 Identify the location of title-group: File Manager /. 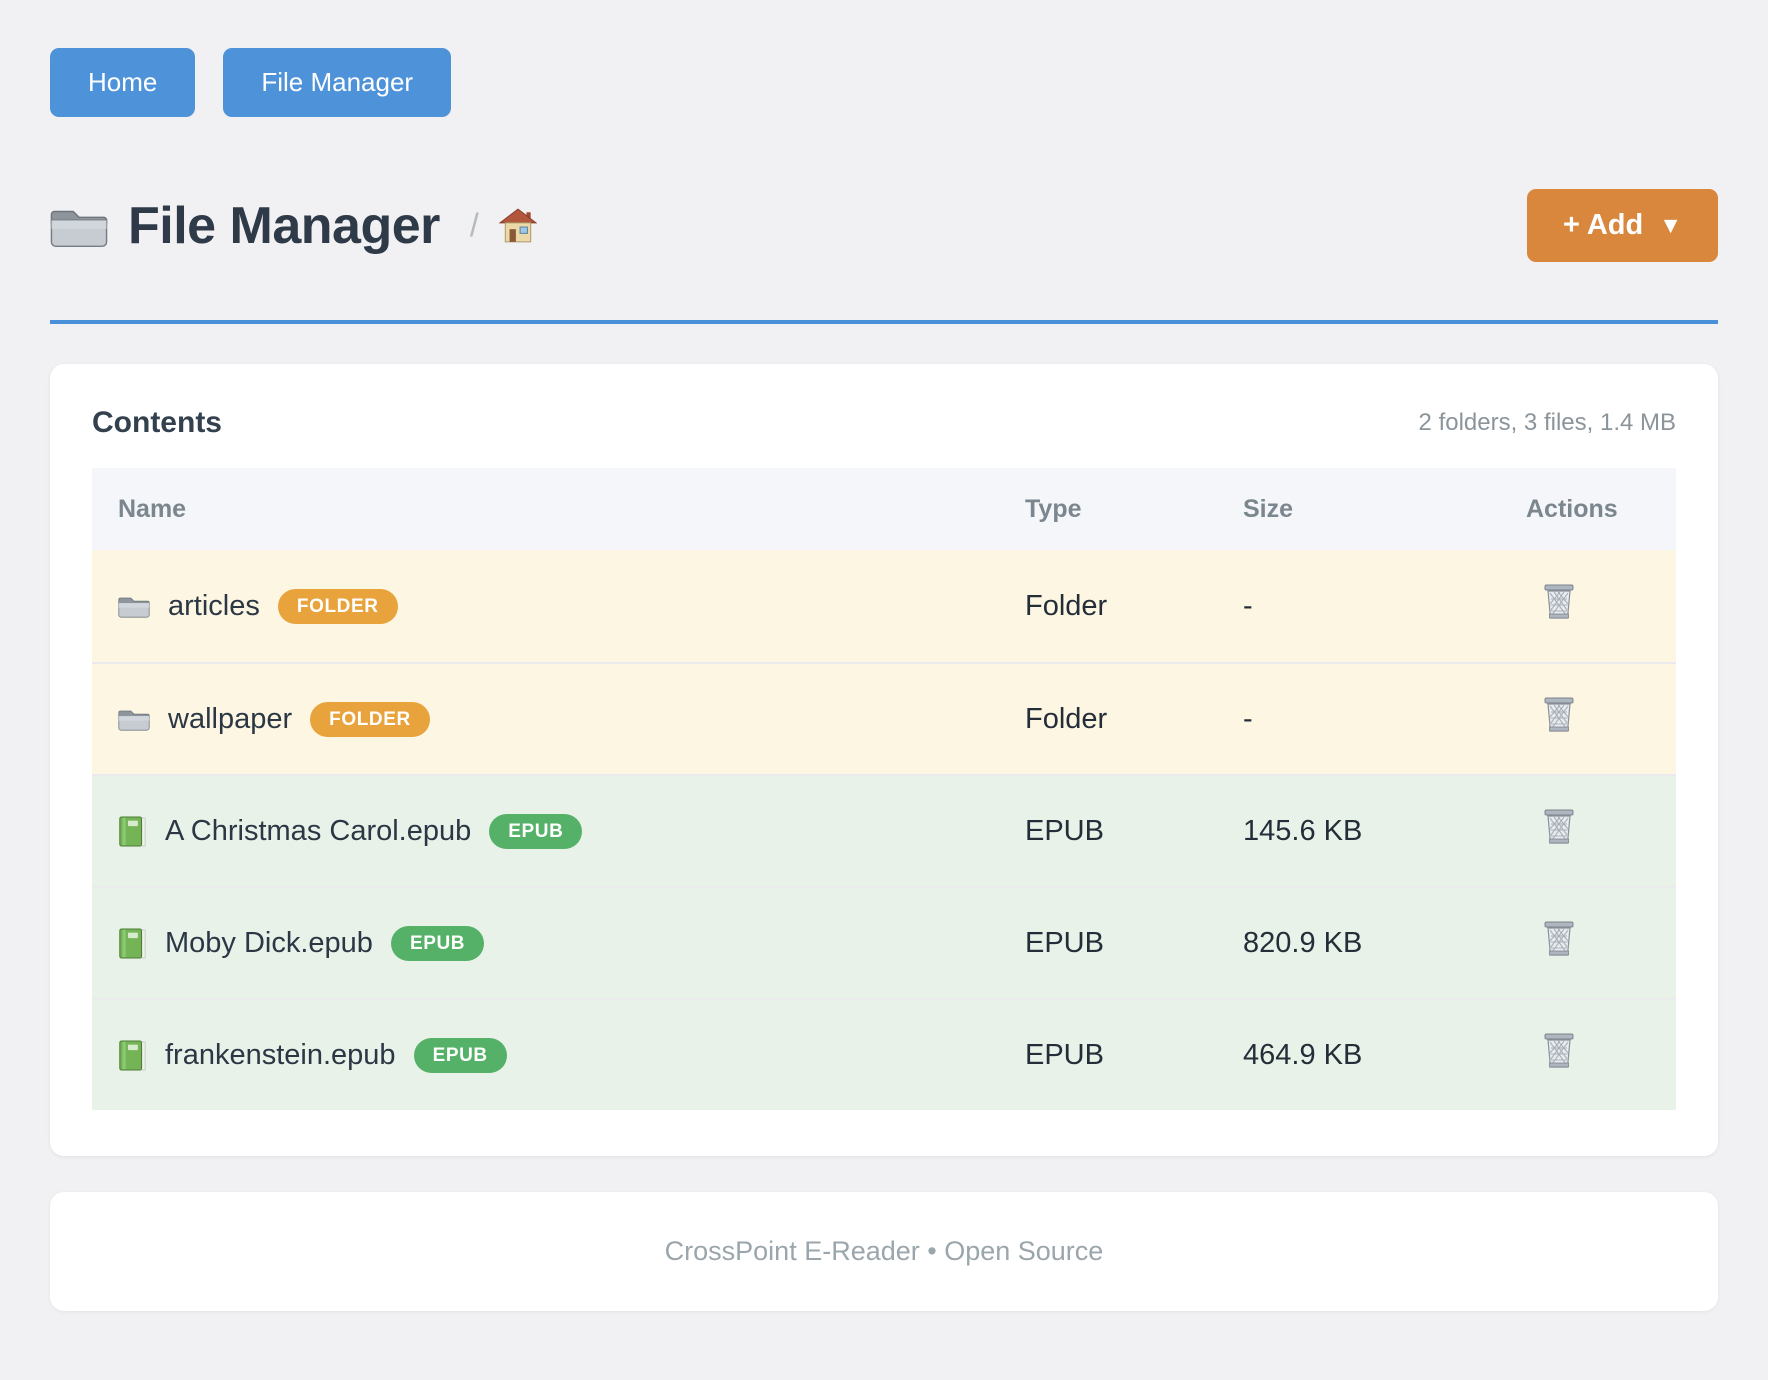
(293, 226).